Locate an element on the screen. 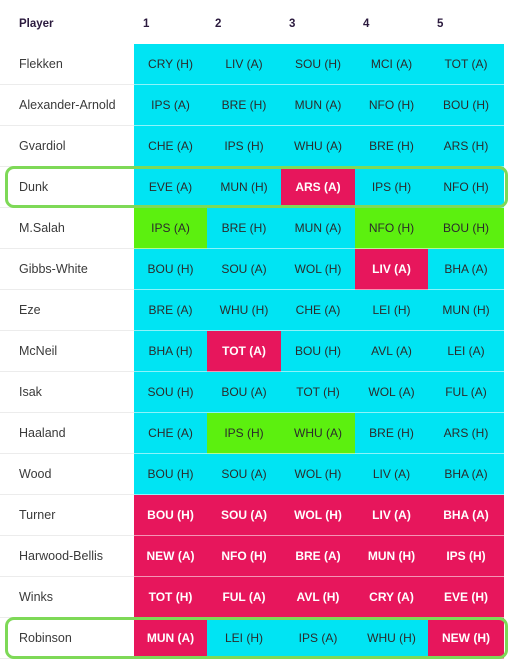 The image size is (511, 671). player-row: Dunk EVE (A) MUN (H) ARS (A) IPS (H) NFO (H) is located at coordinates (252, 187).